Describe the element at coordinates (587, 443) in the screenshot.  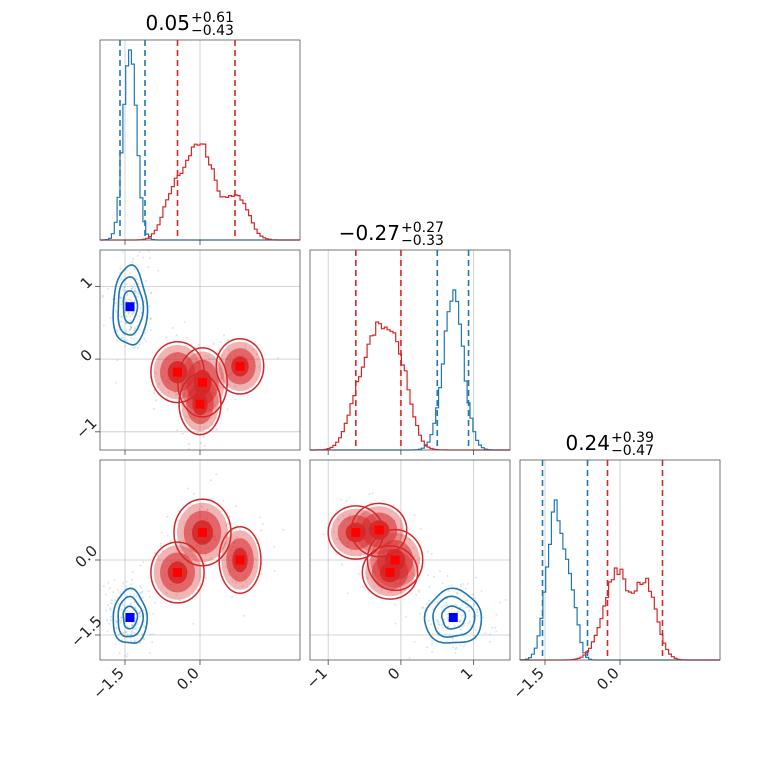
I see `param-title-2: 0.24` at that location.